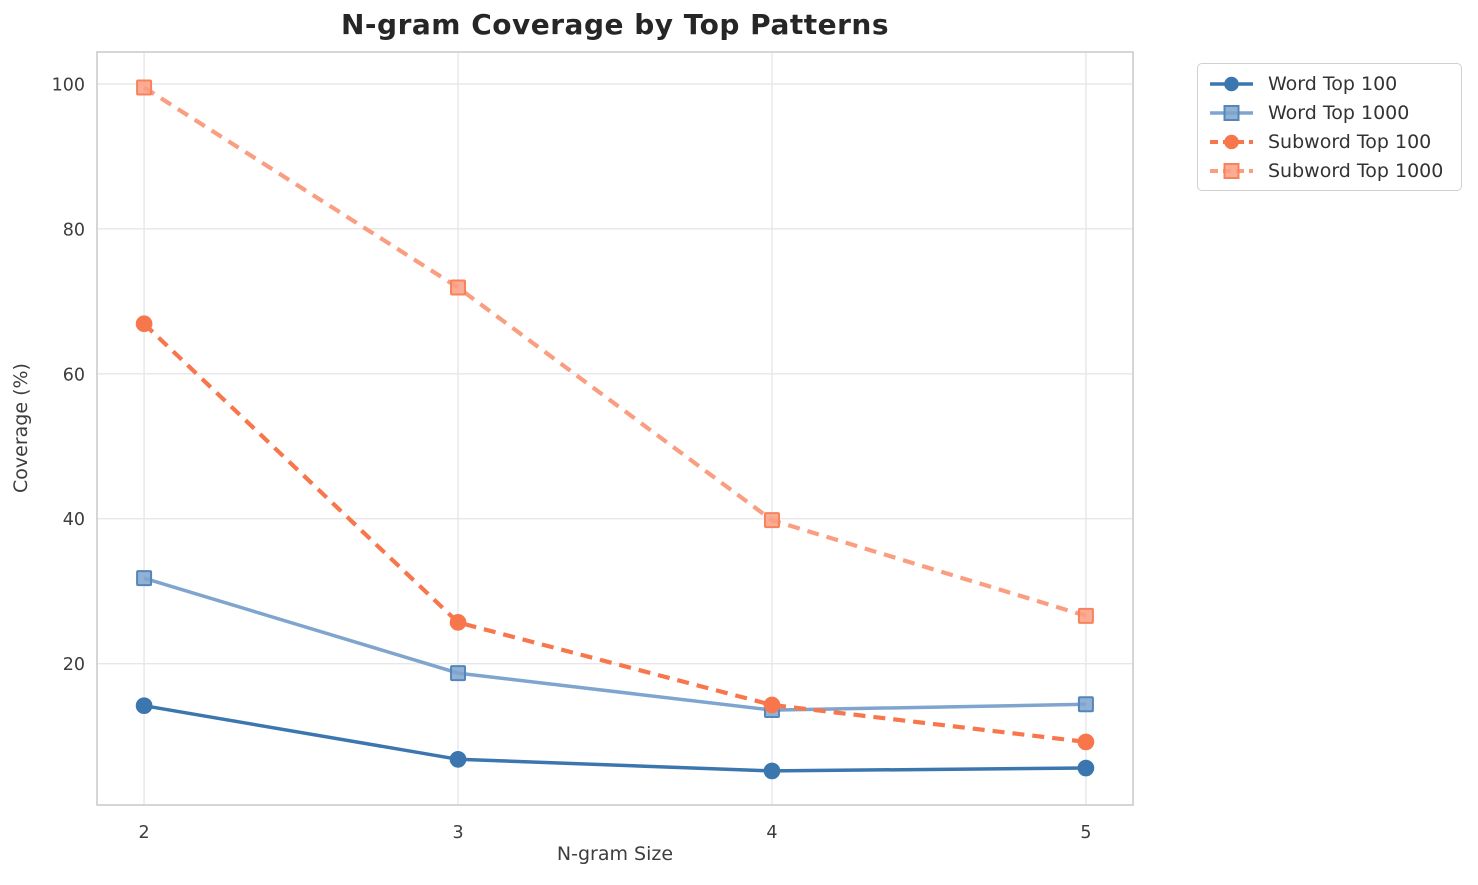 Image resolution: width=1478 pixels, height=885 pixels. I want to click on legend-label: Word Top 1000, so click(1339, 112).